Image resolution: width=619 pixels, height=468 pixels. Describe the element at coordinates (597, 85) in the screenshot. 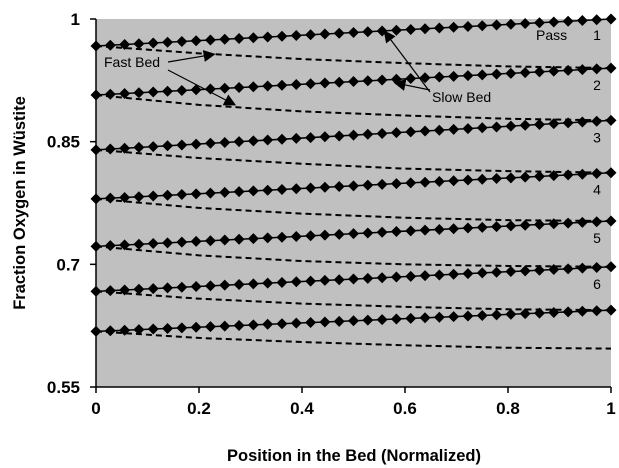

I see `pass-label: 2` at that location.